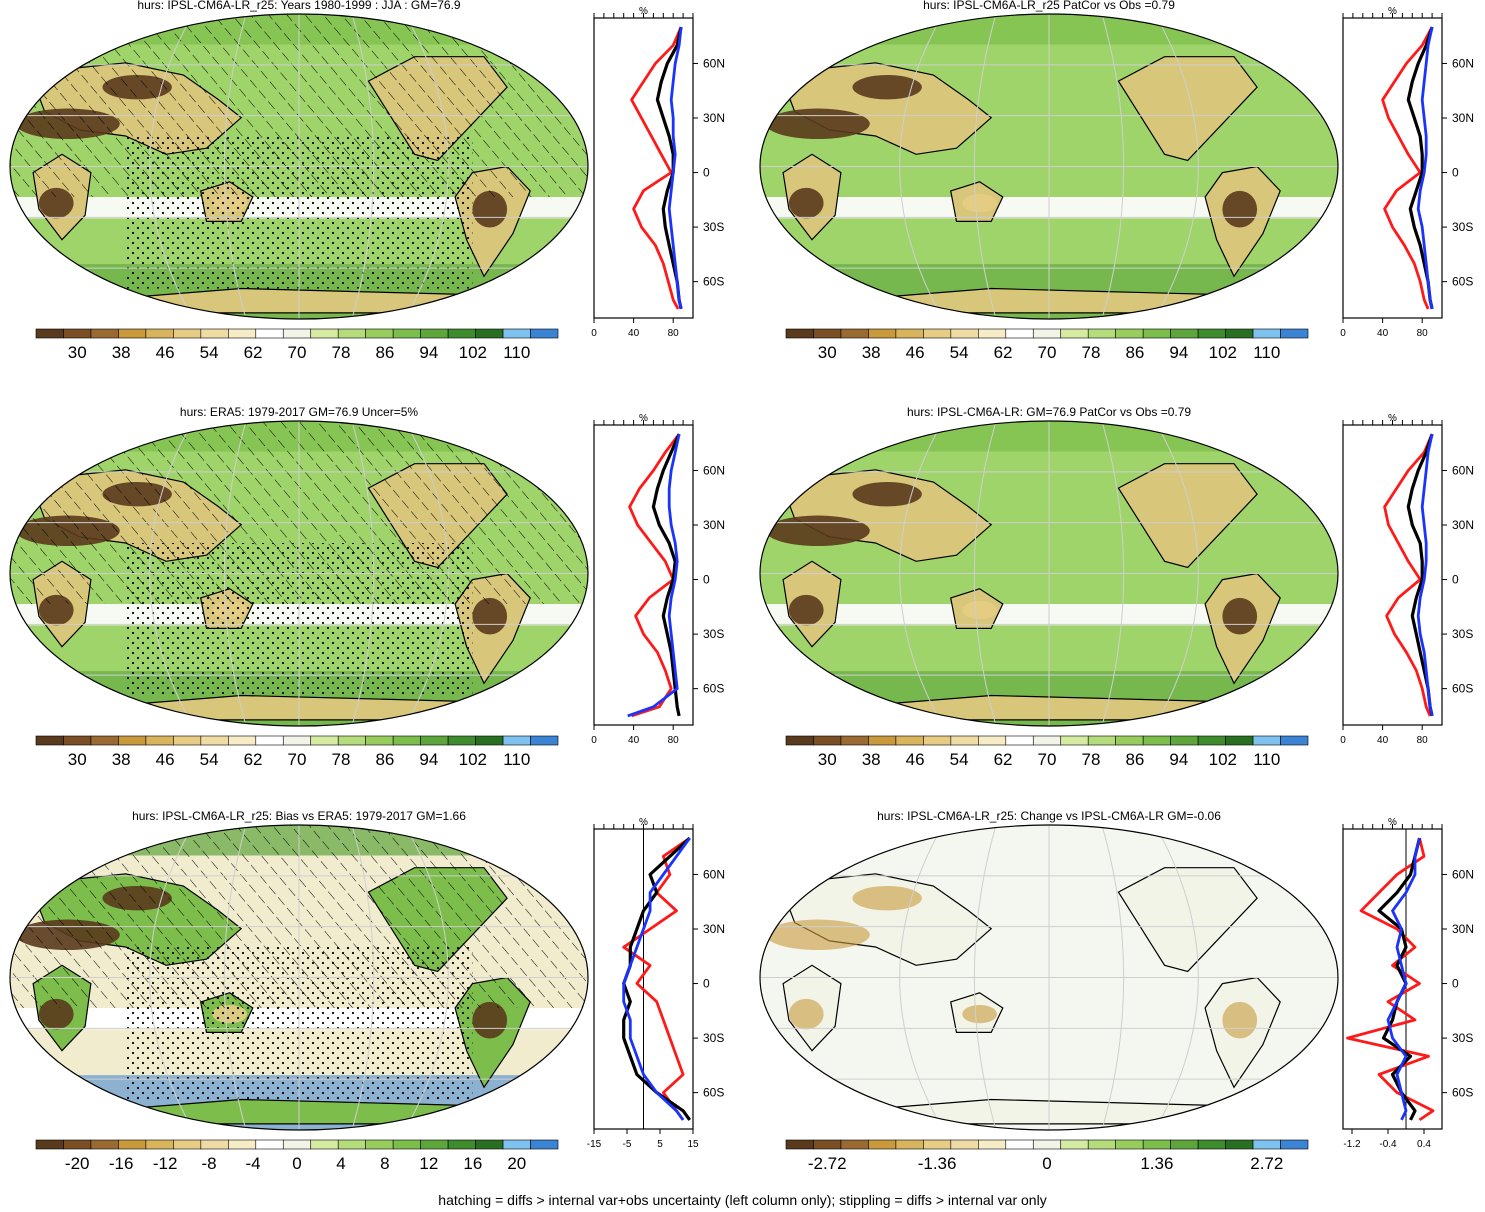 The image size is (1485, 1212). I want to click on colorbar-tick-label: 46, so click(915, 352).